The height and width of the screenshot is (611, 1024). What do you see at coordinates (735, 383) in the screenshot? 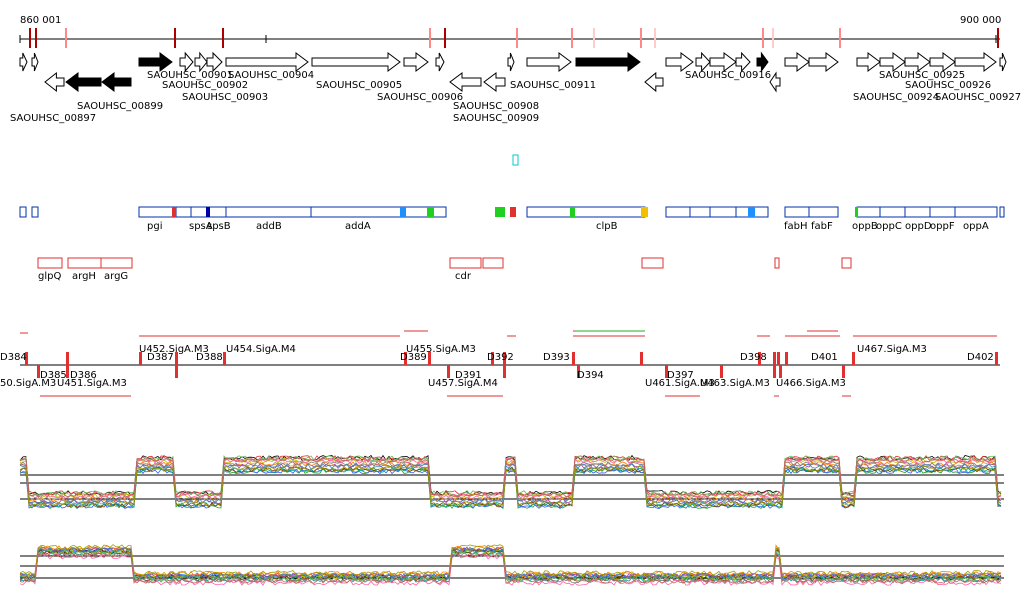
I see `promoter-label: U463.SigA.M3` at bounding box center [735, 383].